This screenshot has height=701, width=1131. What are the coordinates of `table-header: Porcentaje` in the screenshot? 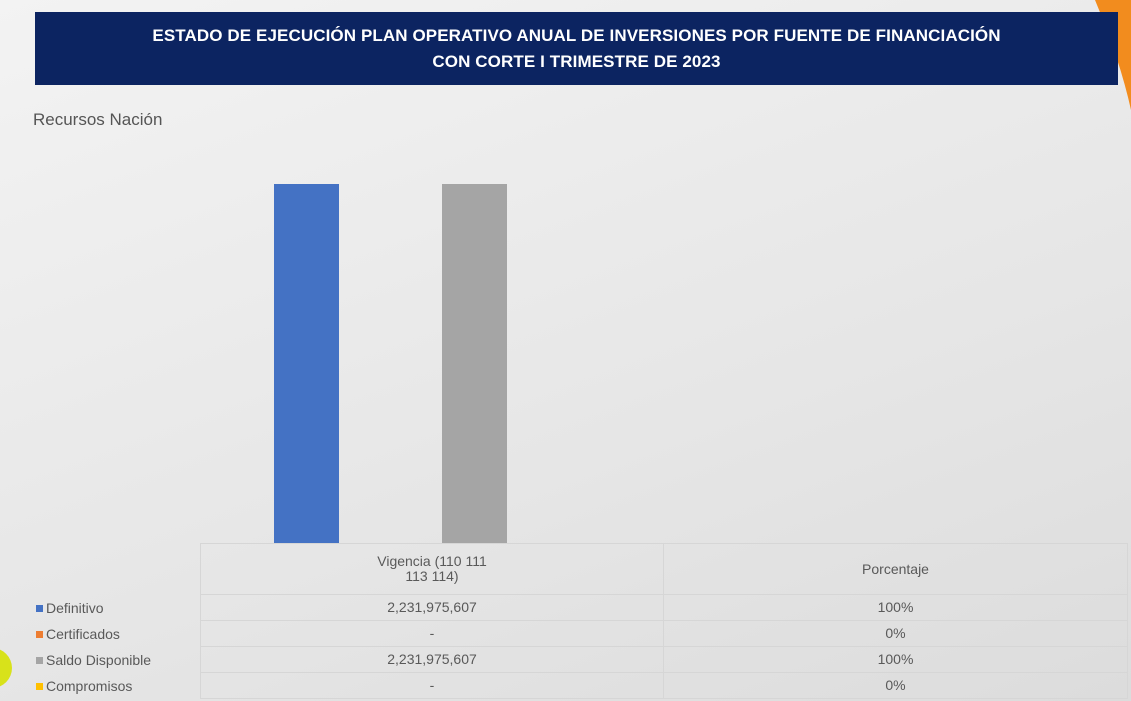 It's located at (896, 569).